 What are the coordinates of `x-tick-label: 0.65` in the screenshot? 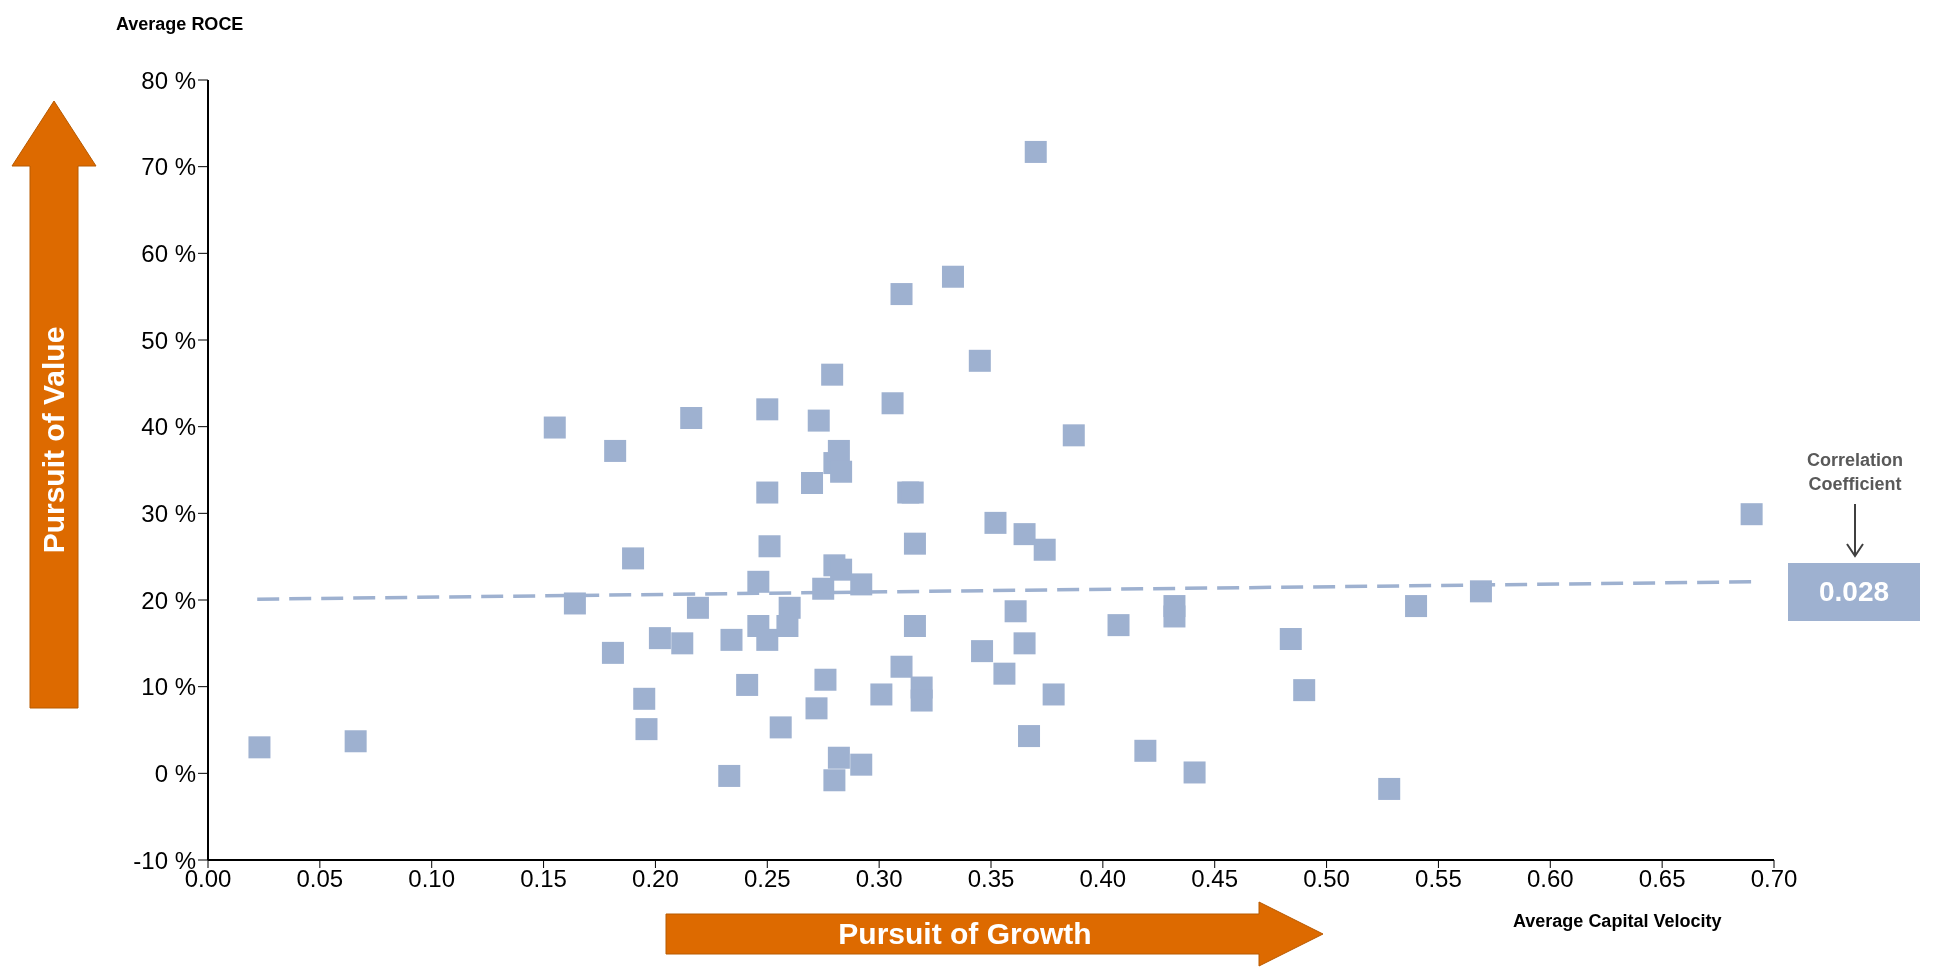 It's located at (1662, 879).